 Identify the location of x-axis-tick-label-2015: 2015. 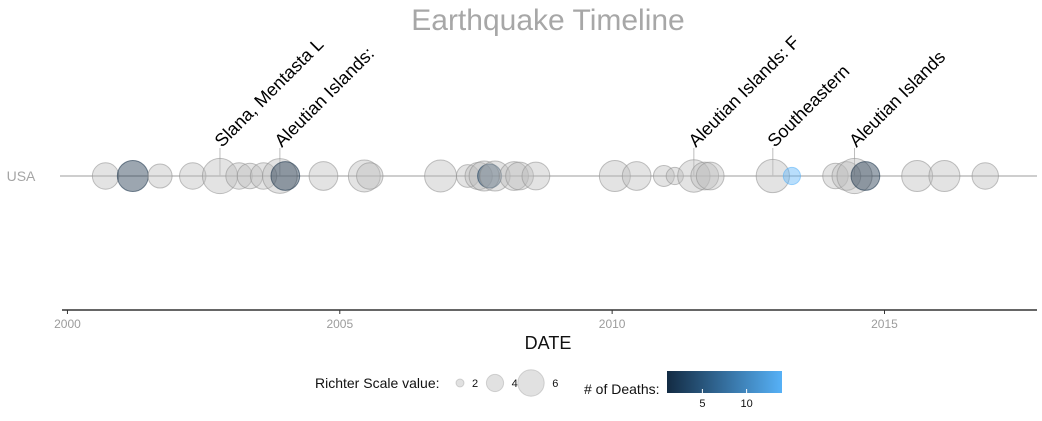
(884, 324).